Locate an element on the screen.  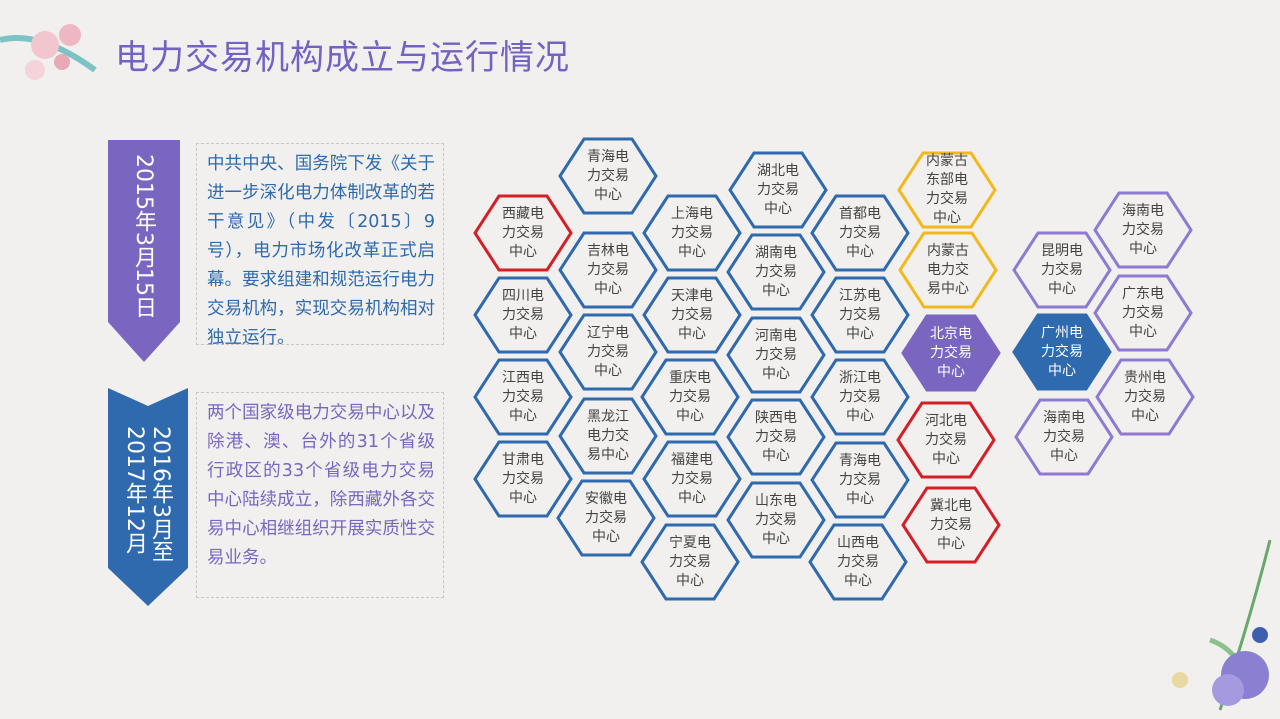
trading-center-label: 内蒙古 电力交 易中心 is located at coordinates (948, 269).